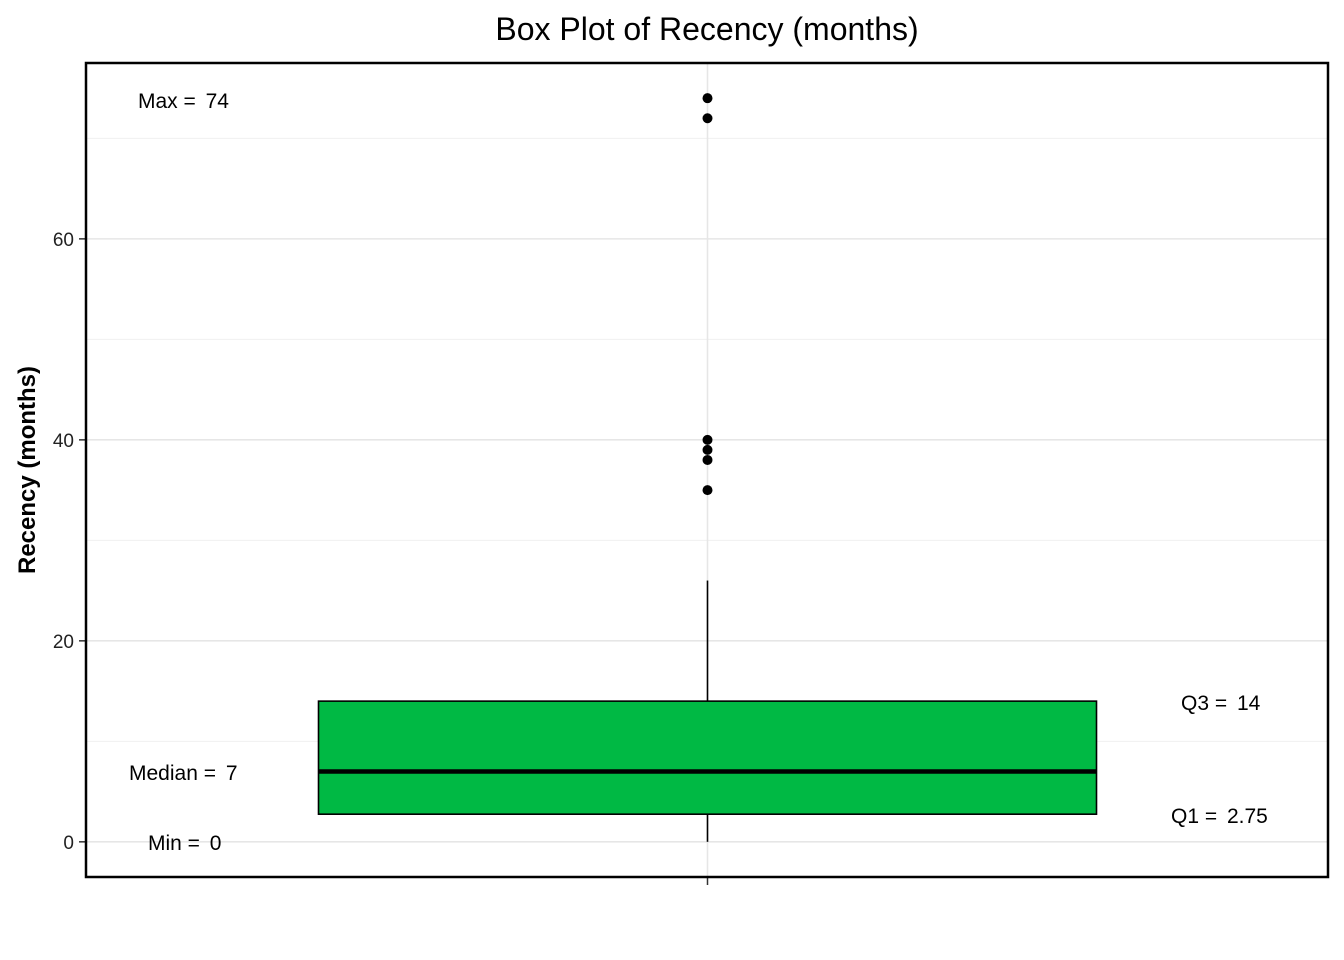 This screenshot has width=1344, height=960. Describe the element at coordinates (27, 470) in the screenshot. I see `y-axis-label: Recency (months)` at that location.